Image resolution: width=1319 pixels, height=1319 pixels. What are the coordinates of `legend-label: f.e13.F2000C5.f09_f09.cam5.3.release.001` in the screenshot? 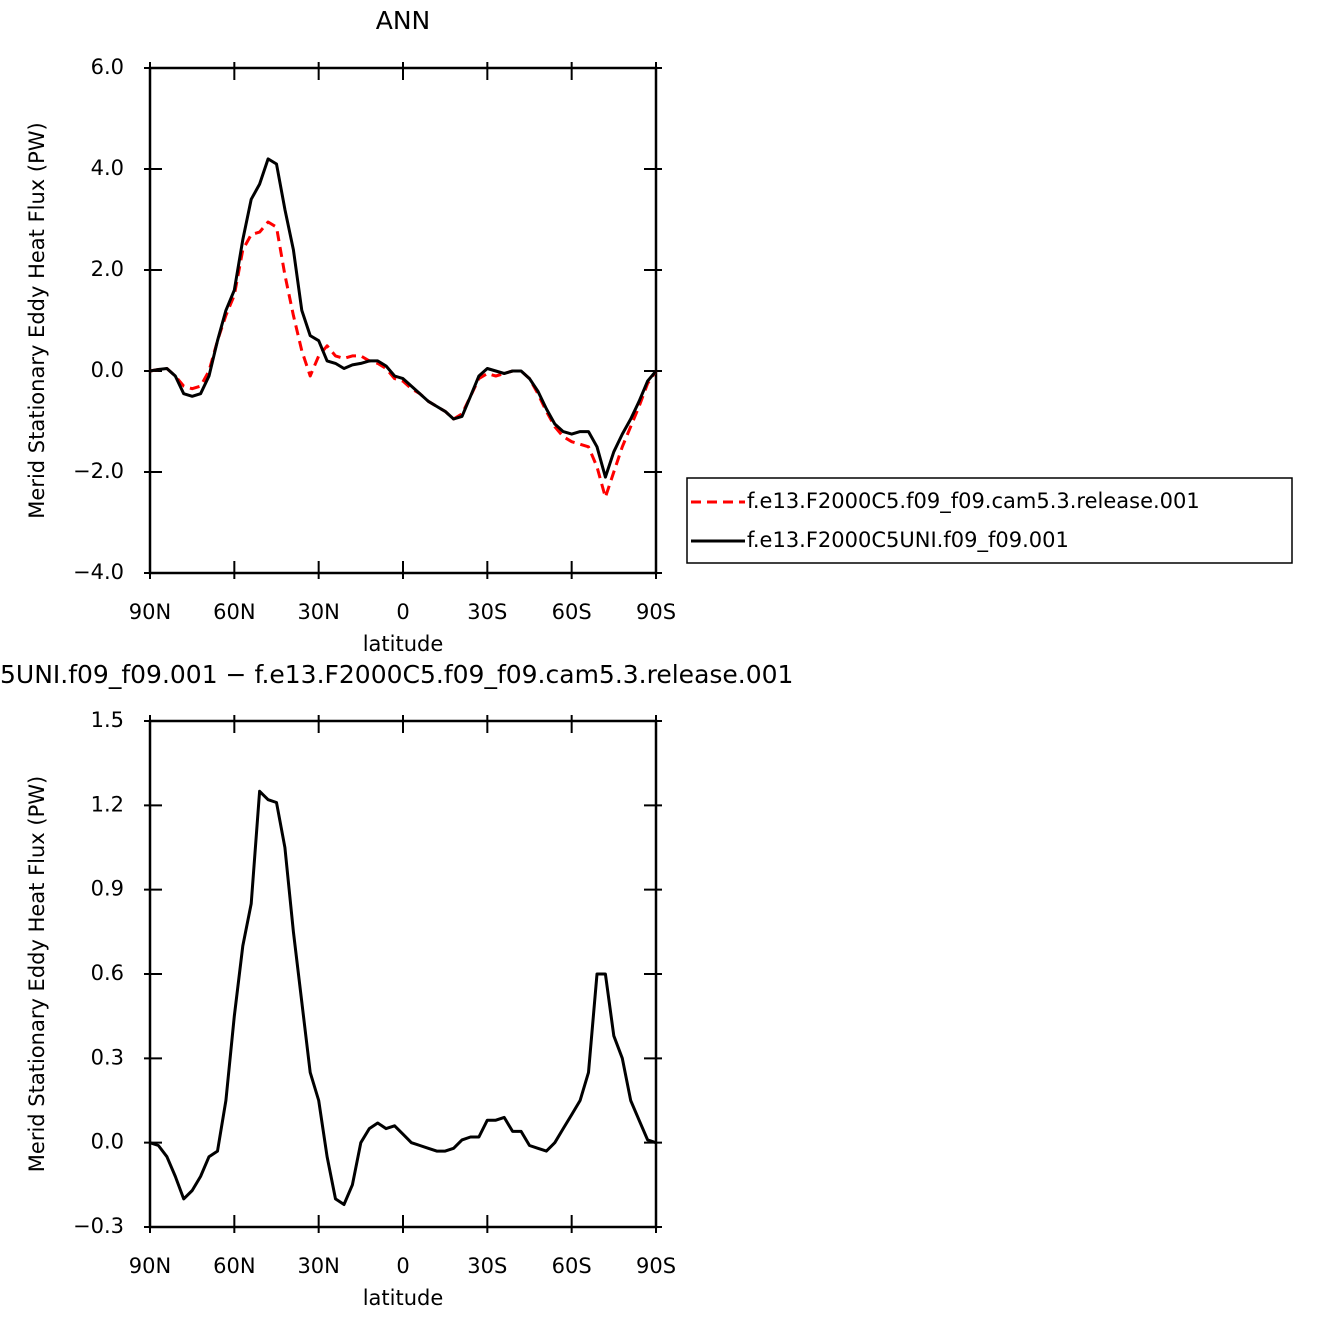 It's located at (973, 501).